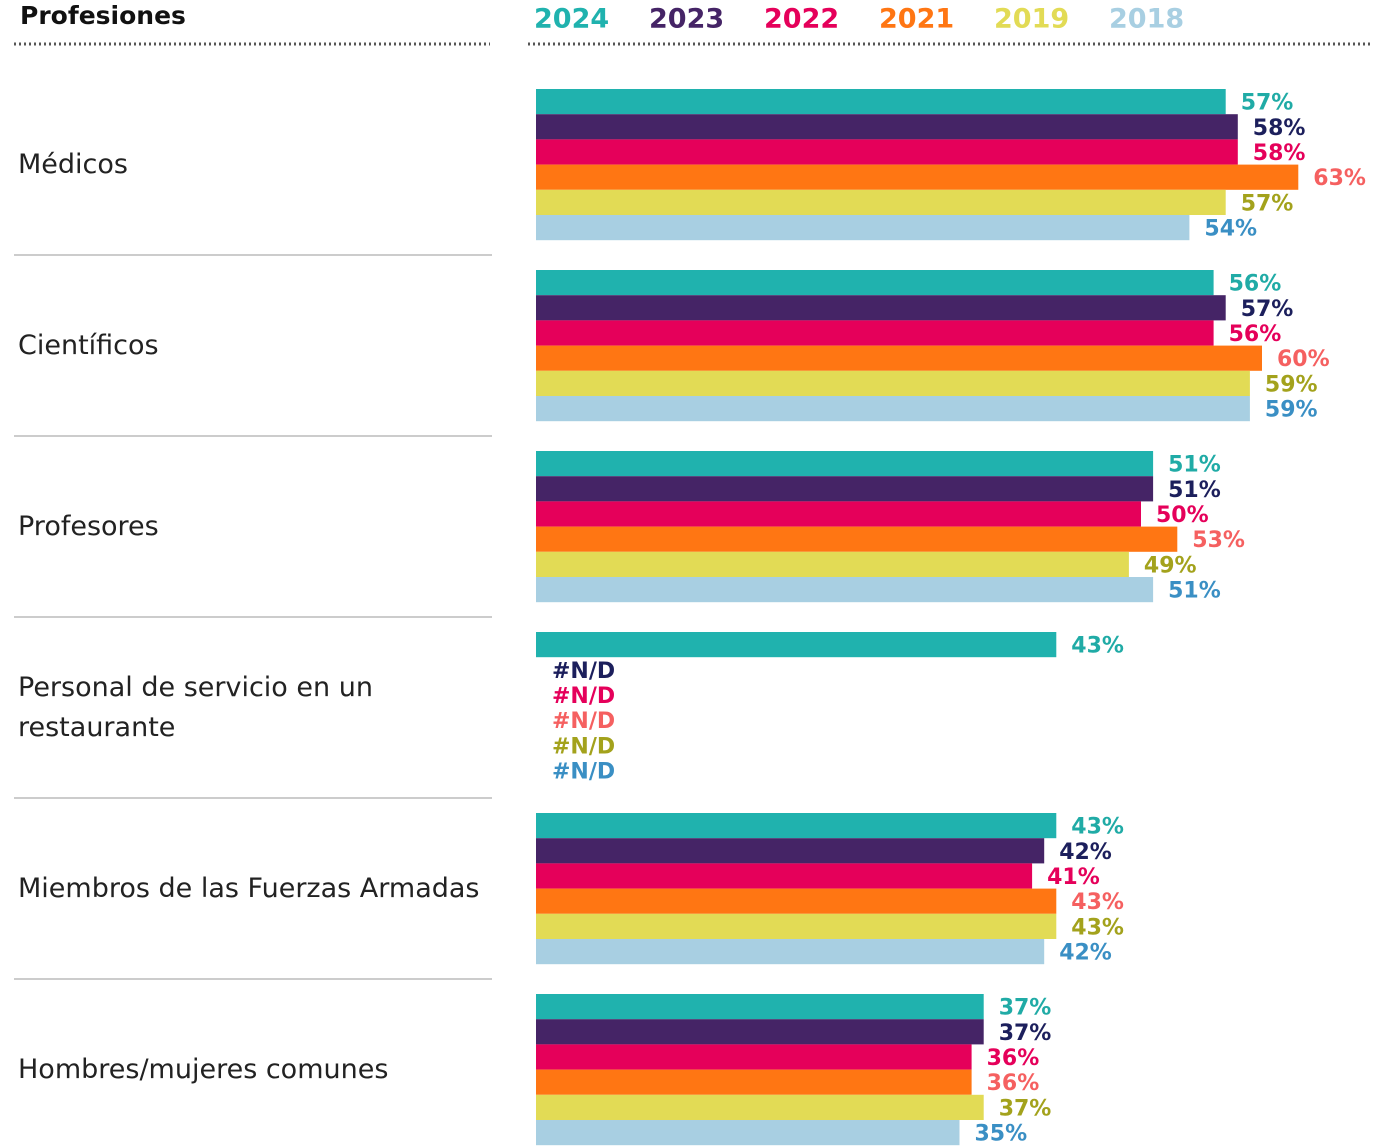 This screenshot has width=1375, height=1147. I want to click on category-label: Hombres/mujeres comunes, so click(203, 1069).